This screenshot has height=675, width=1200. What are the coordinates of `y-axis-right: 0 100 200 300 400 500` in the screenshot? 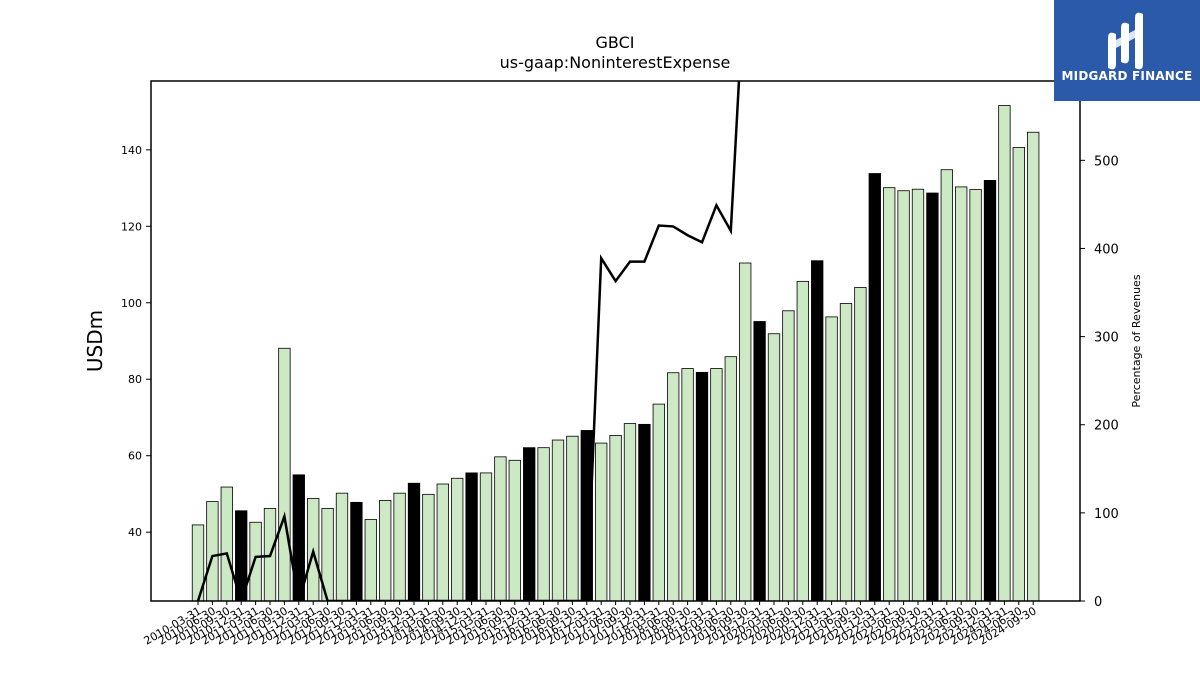 It's located at (1099, 382).